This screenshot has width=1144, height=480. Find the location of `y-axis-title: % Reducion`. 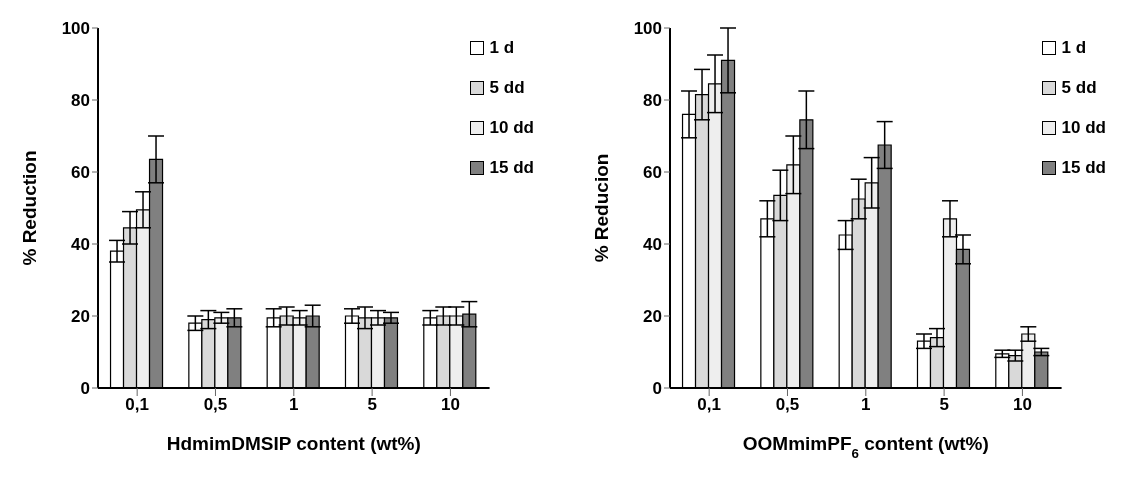

y-axis-title: % Reducion is located at coordinates (601, 208).